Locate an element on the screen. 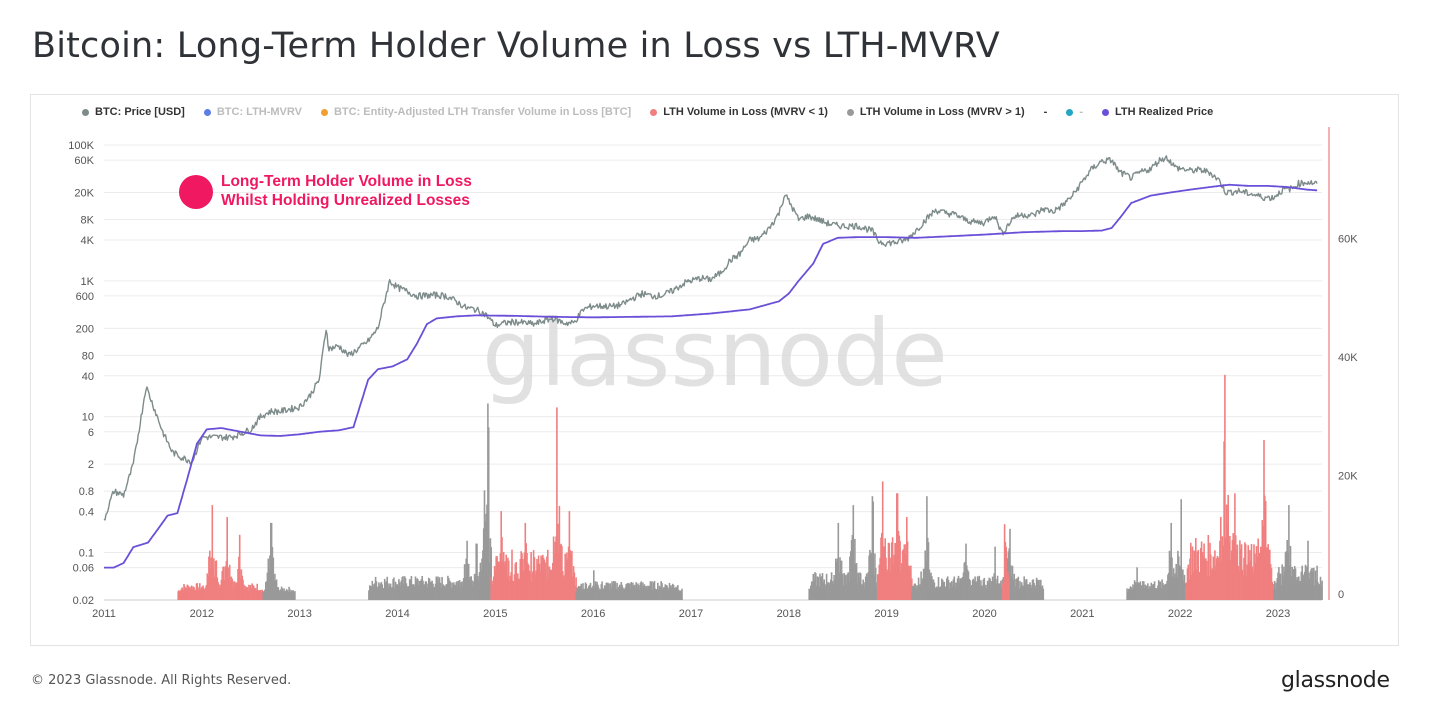  legend-item-4: LTH Volume in Loss (MVRV > 1) is located at coordinates (935, 112).